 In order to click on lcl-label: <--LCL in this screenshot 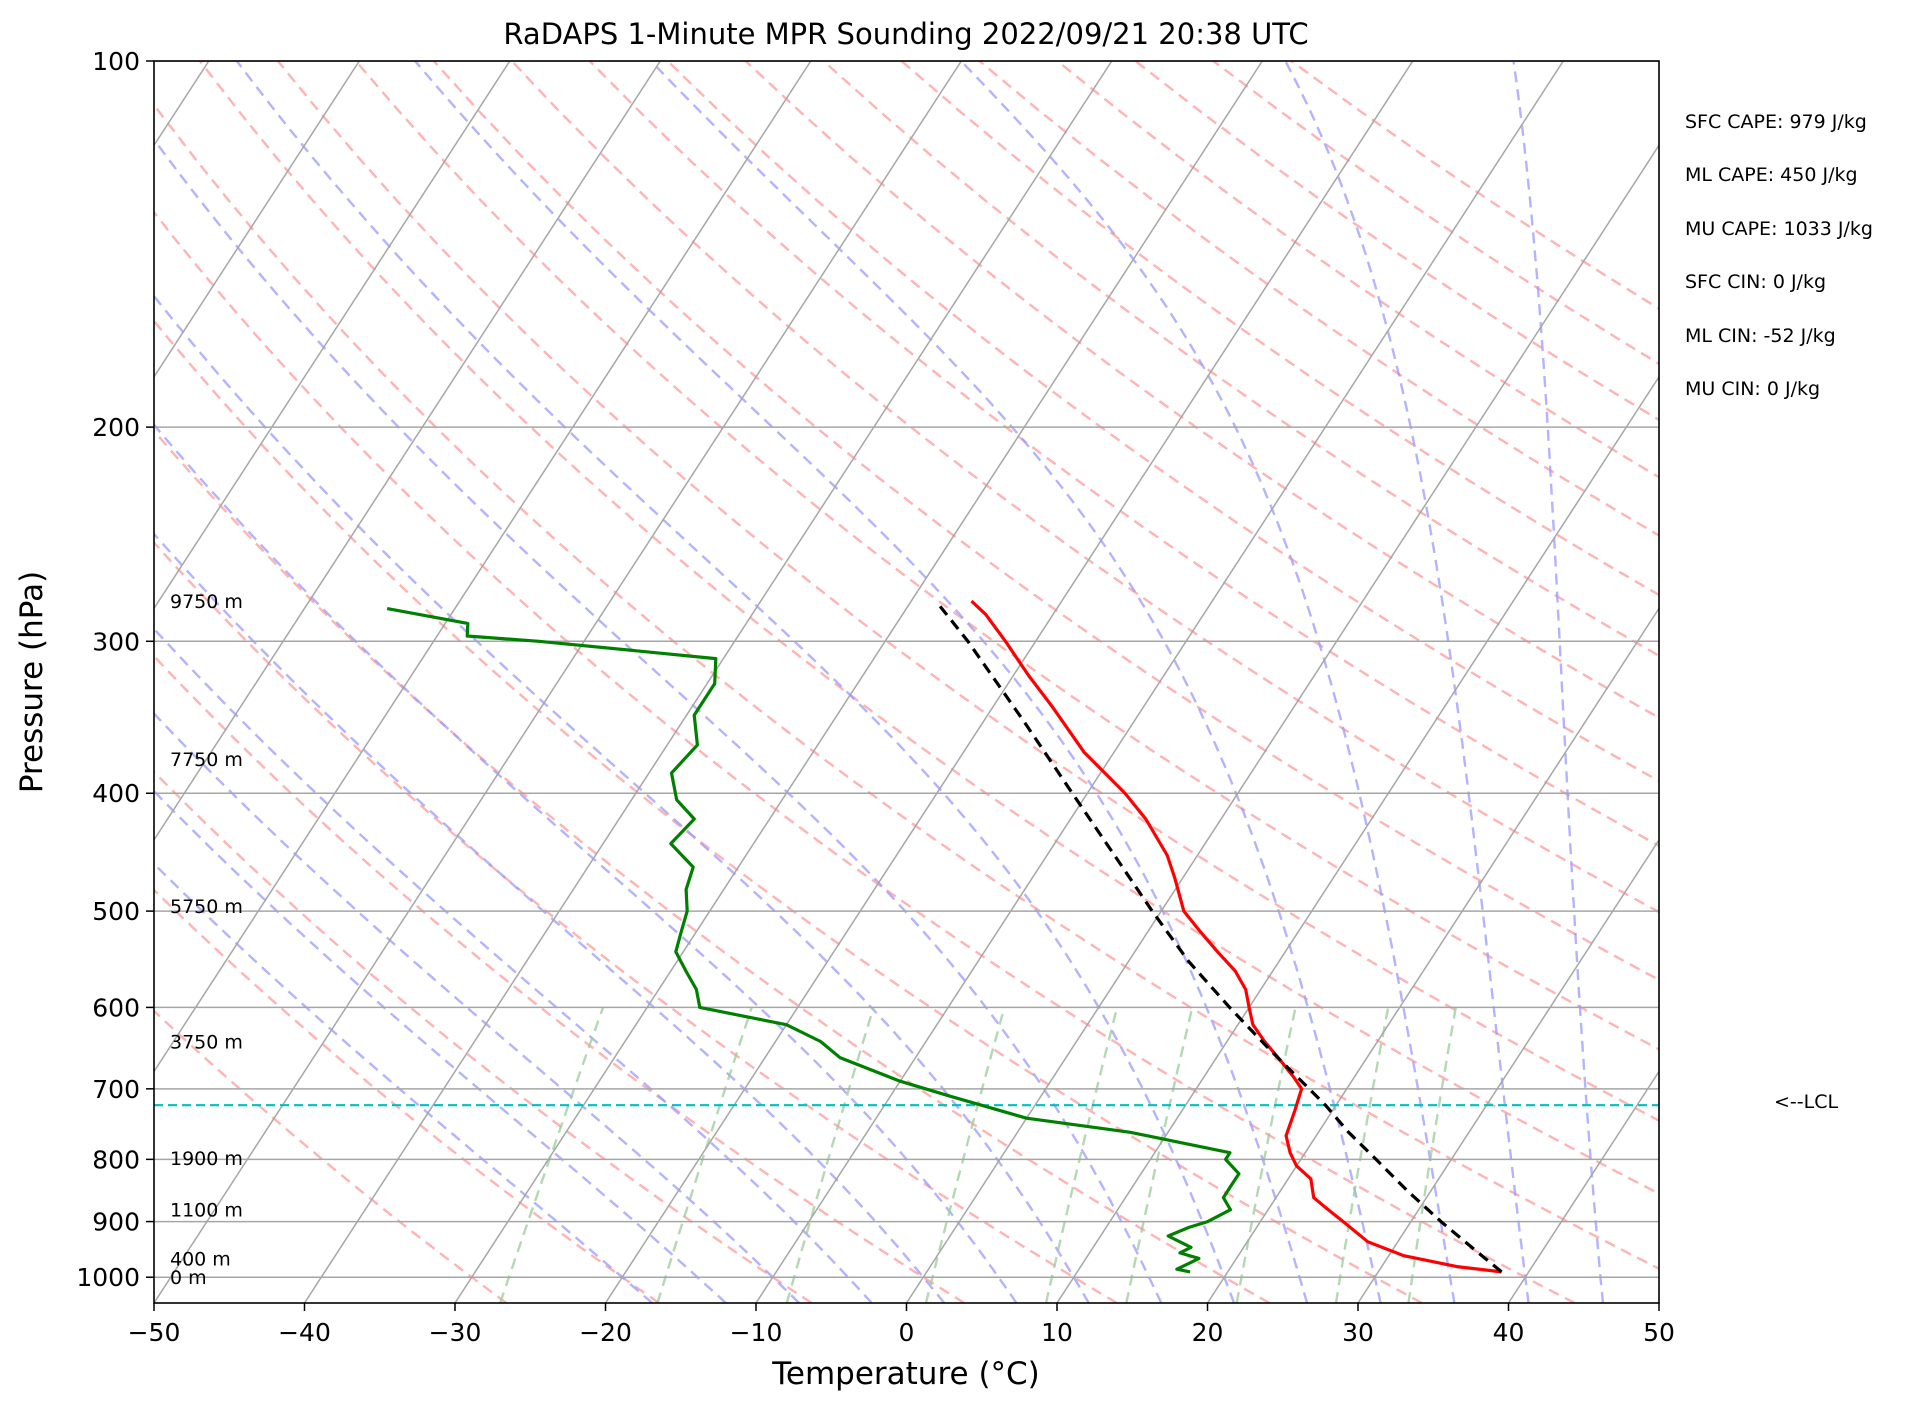, I will do `click(1806, 1102)`.